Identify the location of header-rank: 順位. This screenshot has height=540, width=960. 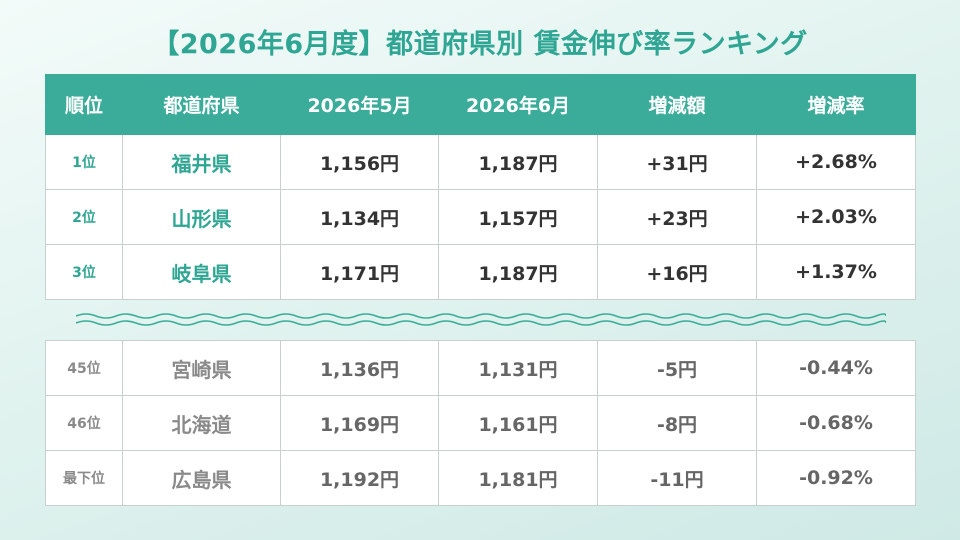
(84, 104).